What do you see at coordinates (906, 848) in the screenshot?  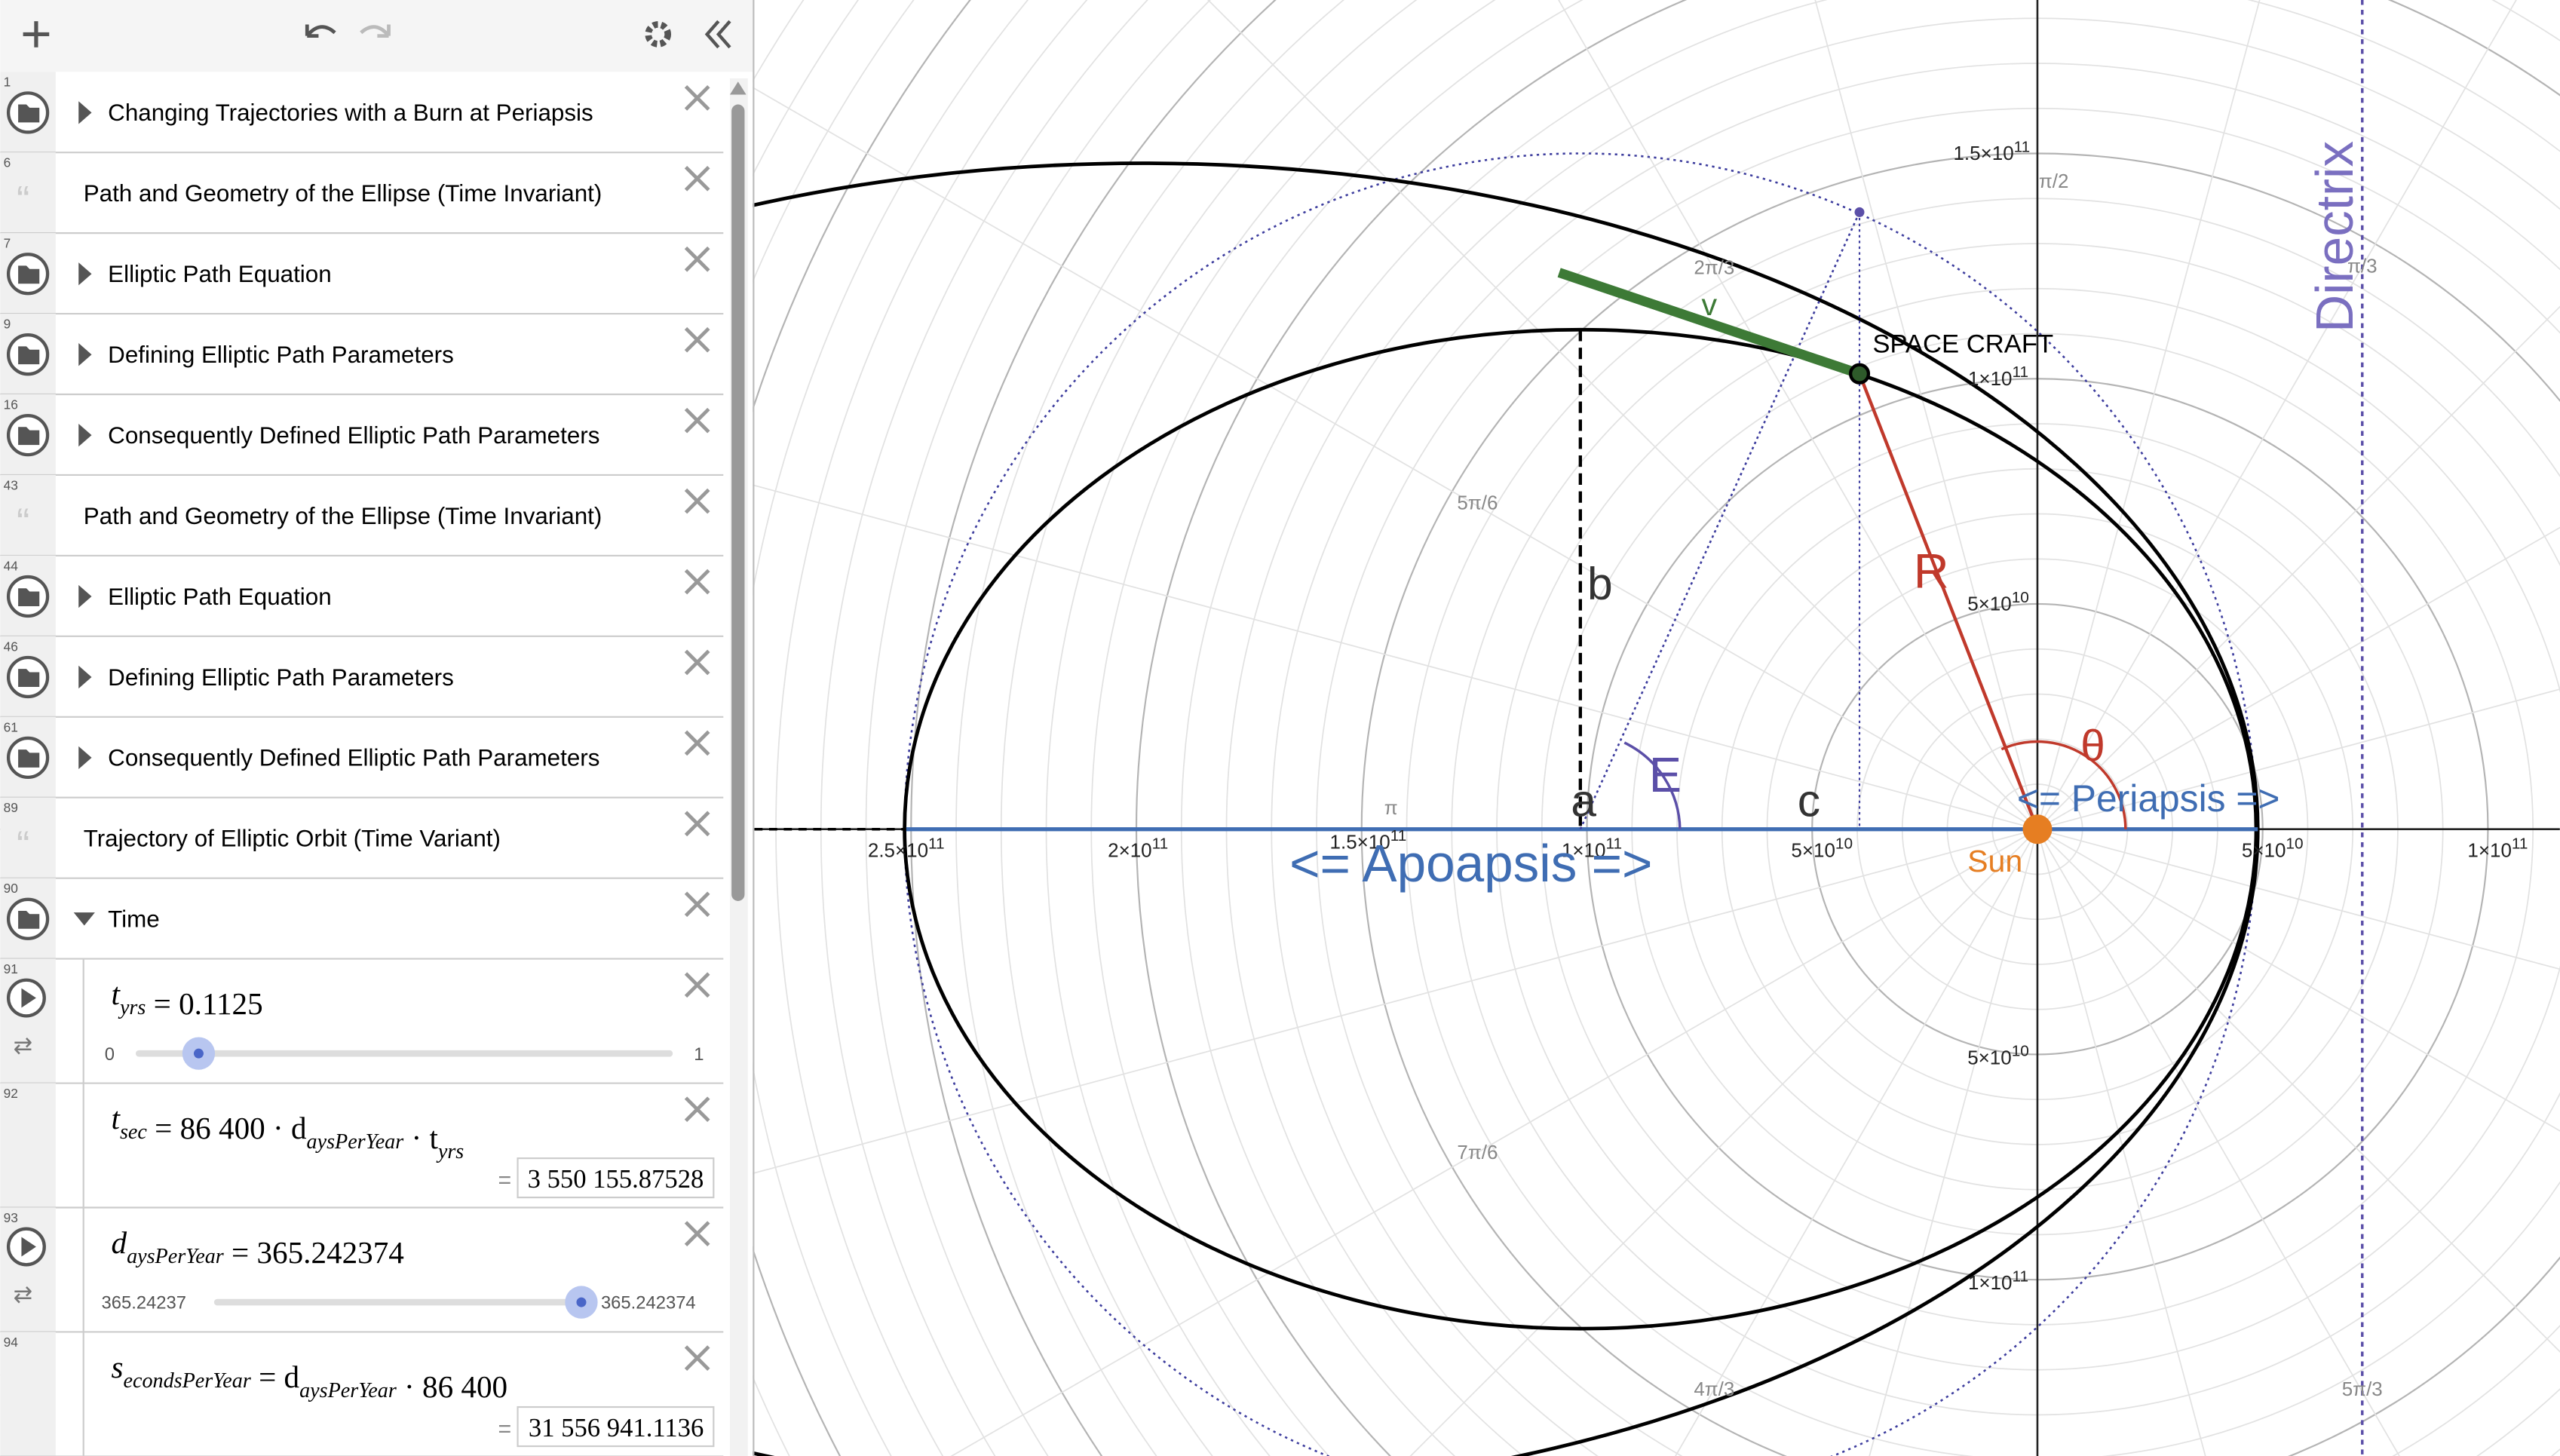 I see `tick-label: 2.5×10¹¹` at bounding box center [906, 848].